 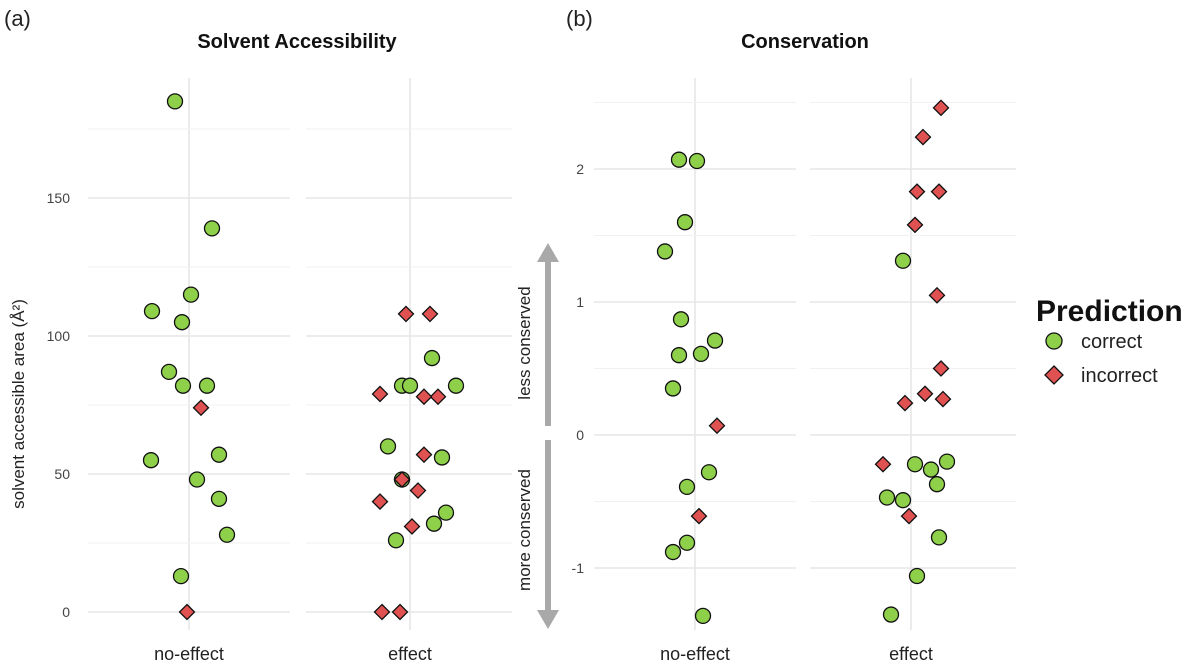 I want to click on panel-b-tag: (b), so click(x=579, y=18).